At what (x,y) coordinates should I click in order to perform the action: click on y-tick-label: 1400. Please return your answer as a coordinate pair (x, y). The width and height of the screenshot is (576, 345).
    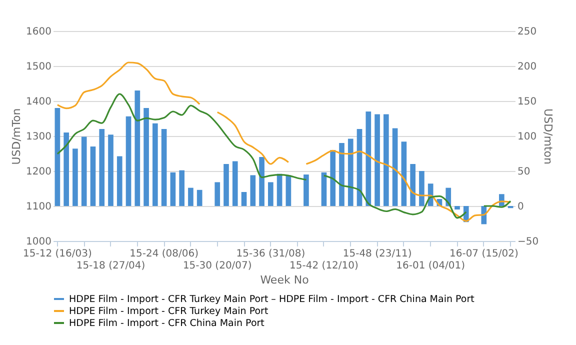
    Looking at the image, I should click on (39, 102).